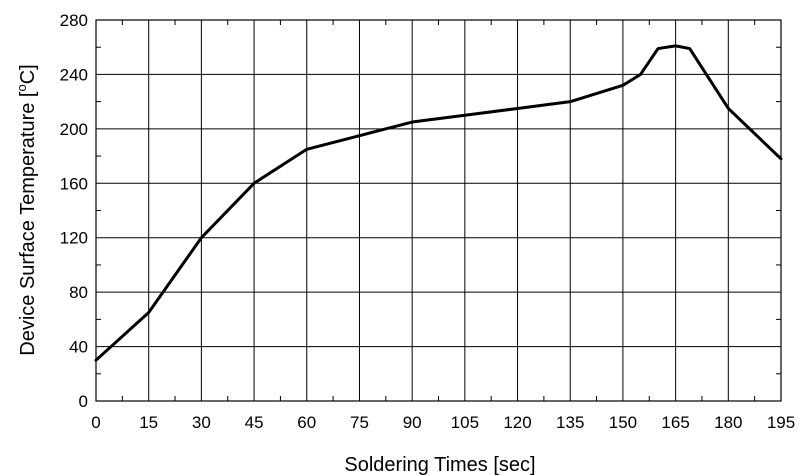  What do you see at coordinates (74, 129) in the screenshot?
I see `y-tick-label: 200` at bounding box center [74, 129].